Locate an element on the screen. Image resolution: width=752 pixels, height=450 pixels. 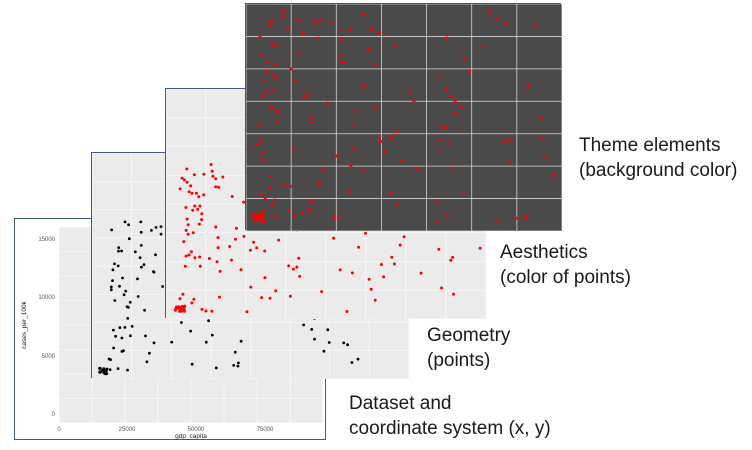
caption-line: (color of points) is located at coordinates (565, 277).